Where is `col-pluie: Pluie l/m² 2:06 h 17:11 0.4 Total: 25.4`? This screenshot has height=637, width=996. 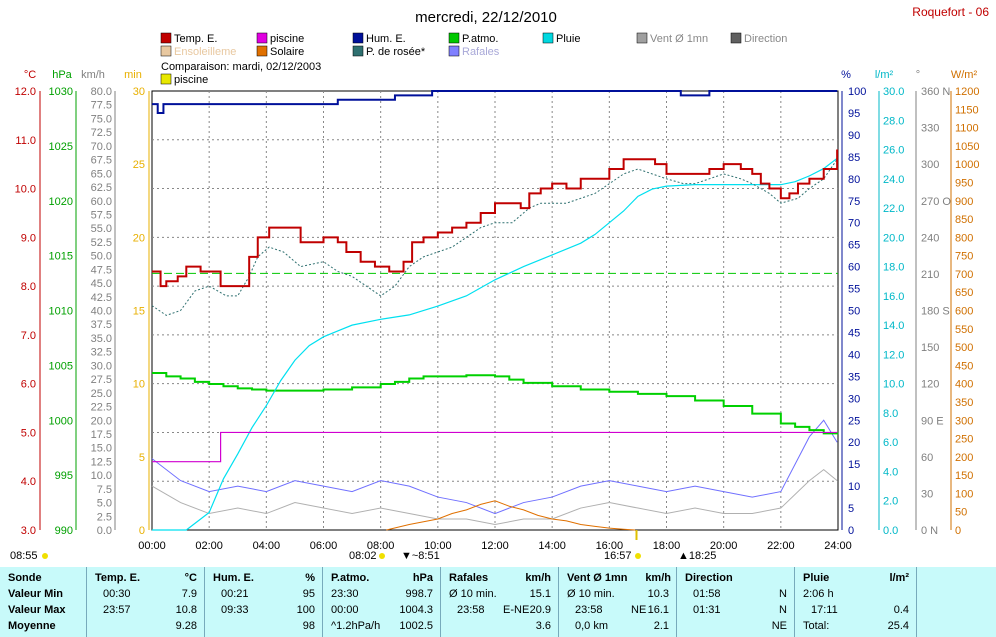 col-pluie: Pluie l/m² 2:06 h 17:11 0.4 Total: 25.4 is located at coordinates (855, 602).